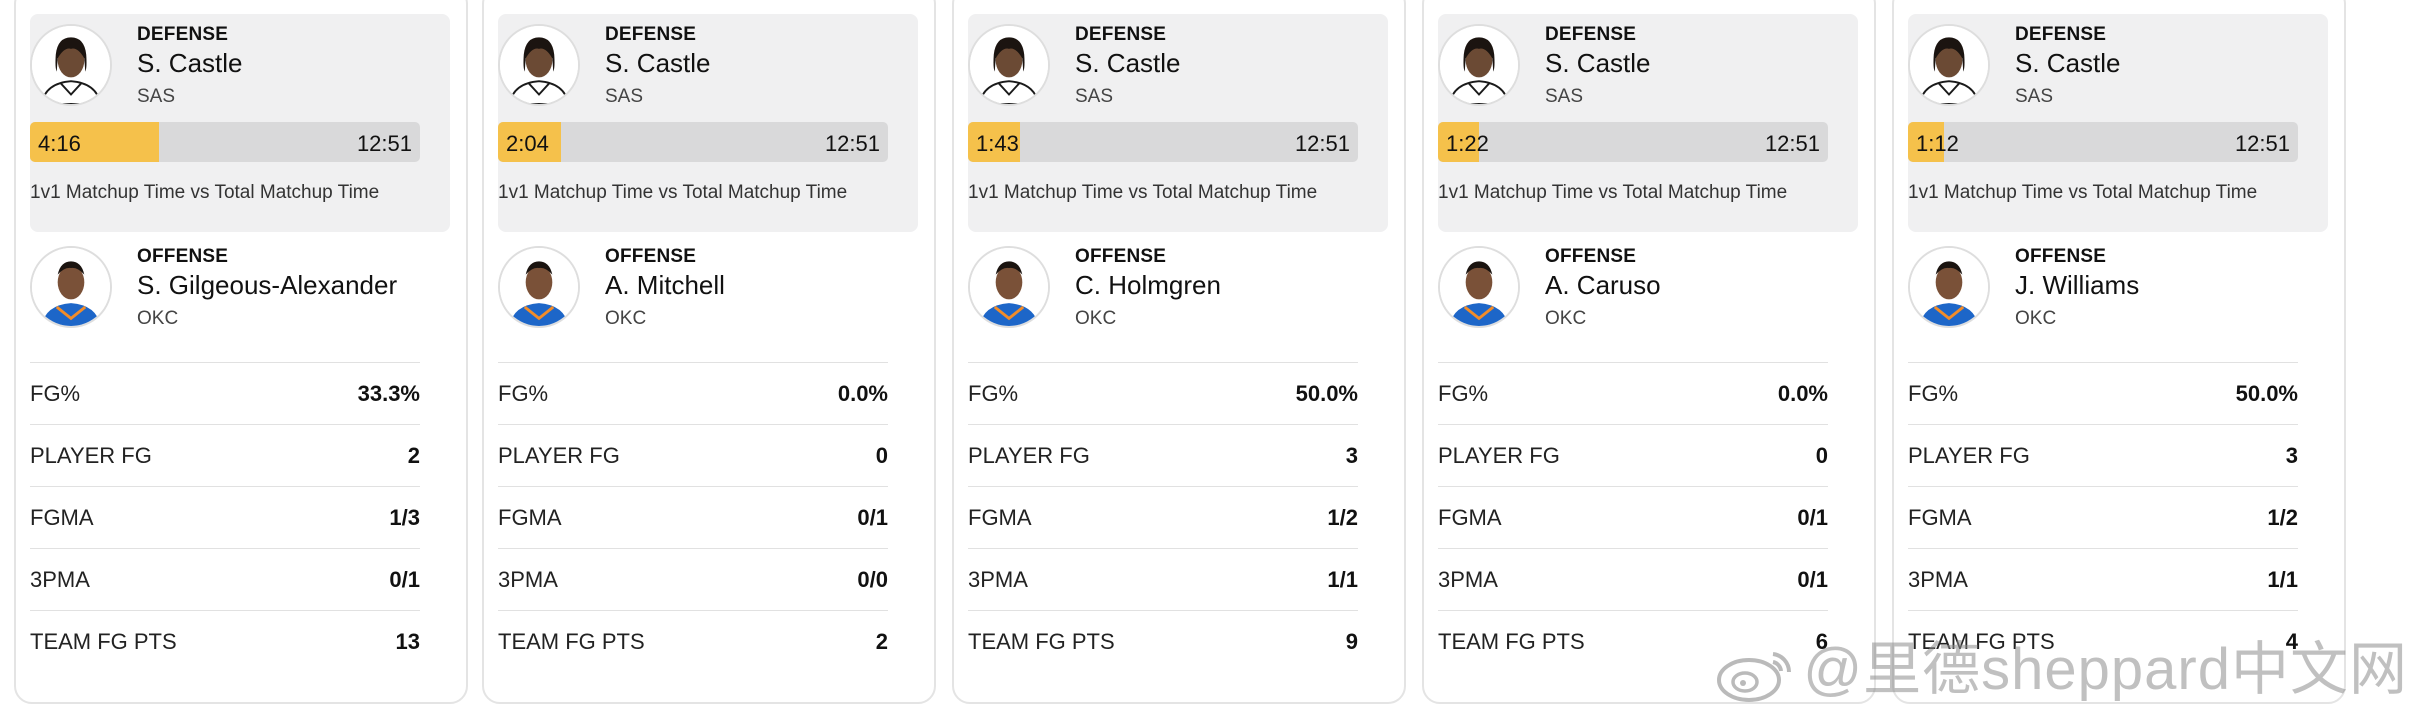  I want to click on stat-value: 1/1, so click(1342, 579).